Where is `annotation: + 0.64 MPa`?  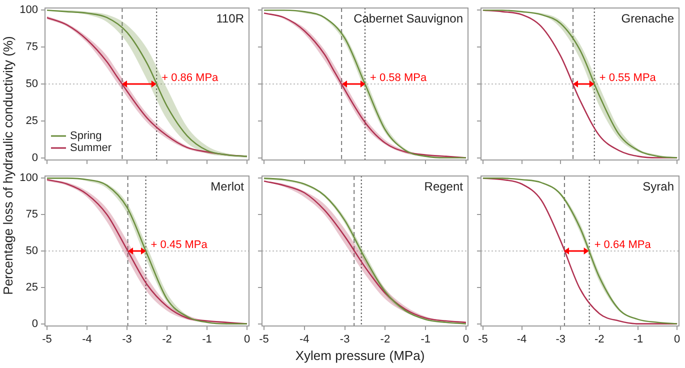 annotation: + 0.64 MPa is located at coordinates (623, 245).